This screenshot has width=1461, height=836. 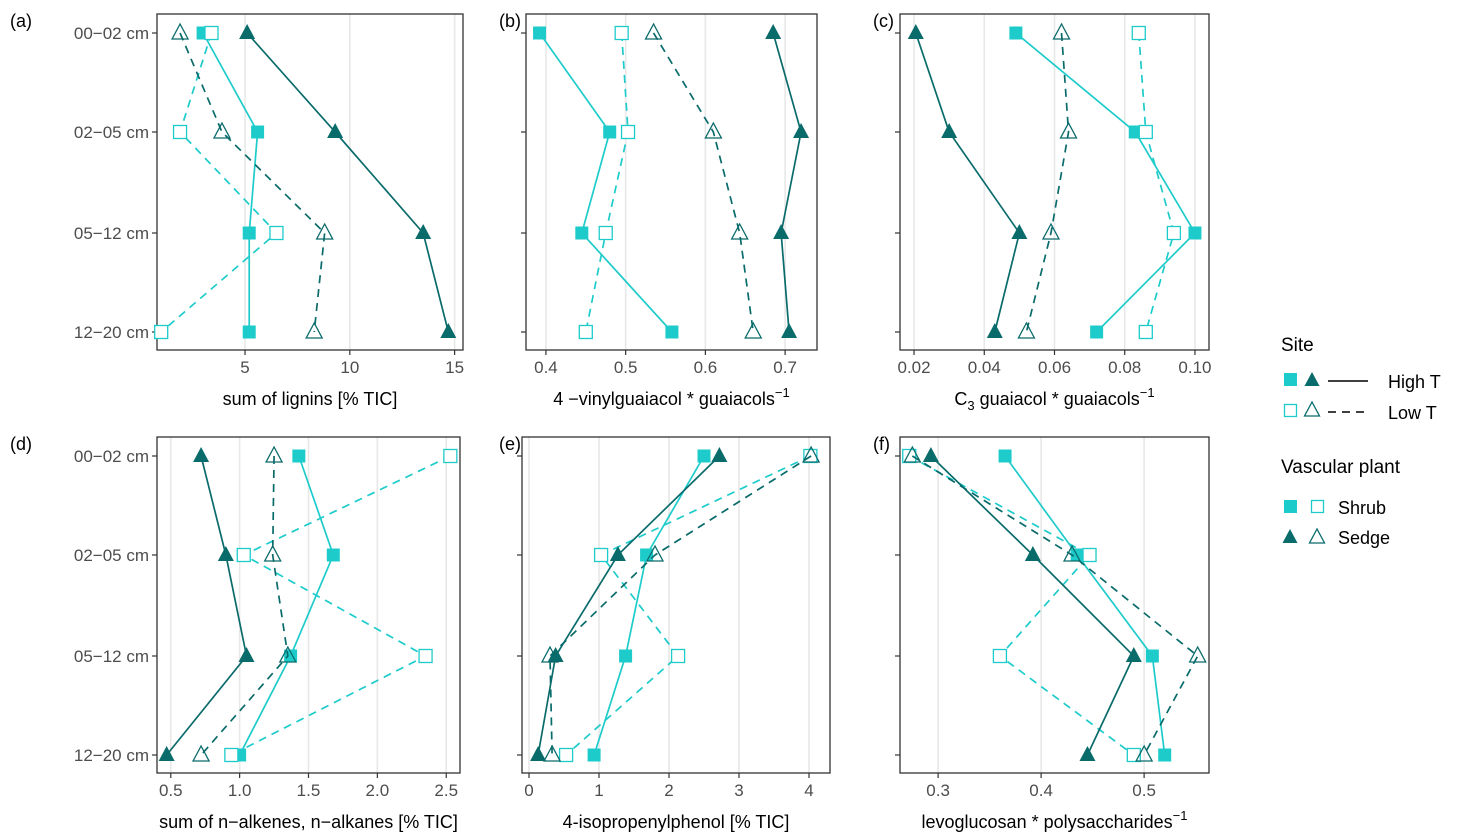 What do you see at coordinates (808, 790) in the screenshot?
I see `x-tick-label: 4` at bounding box center [808, 790].